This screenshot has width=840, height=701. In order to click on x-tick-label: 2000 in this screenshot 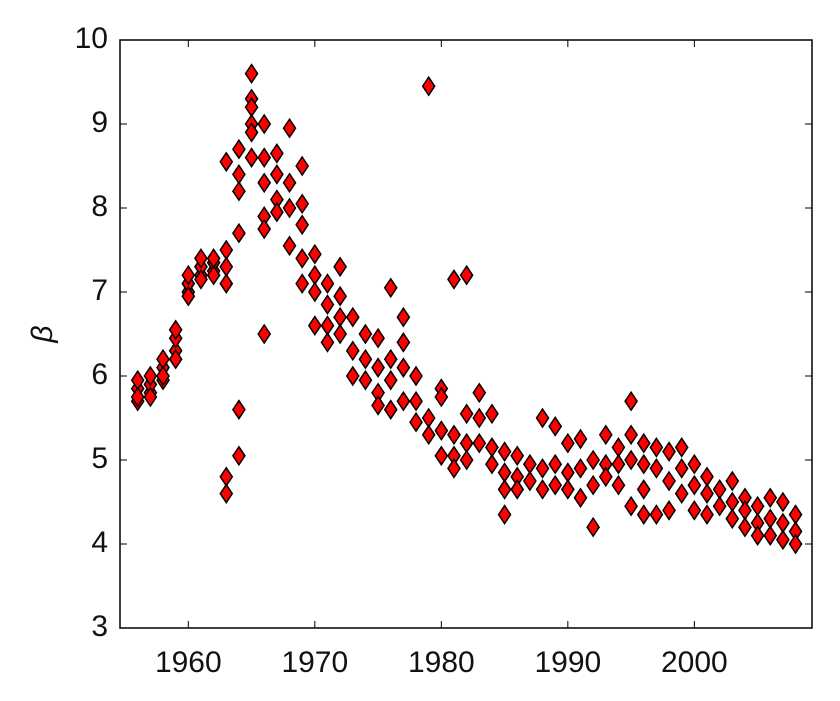, I will do `click(694, 662)`.